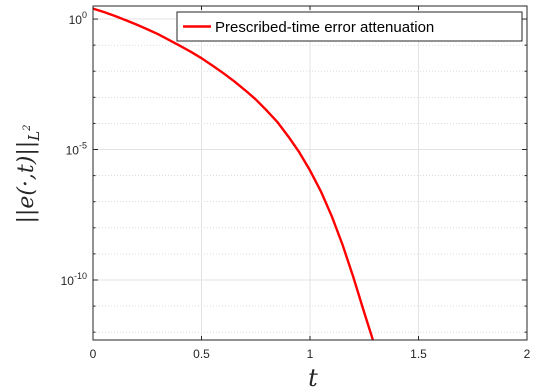 This screenshot has width=535, height=392. I want to click on y-axis-label: ||e(·,t)||L2, so click(28, 173).